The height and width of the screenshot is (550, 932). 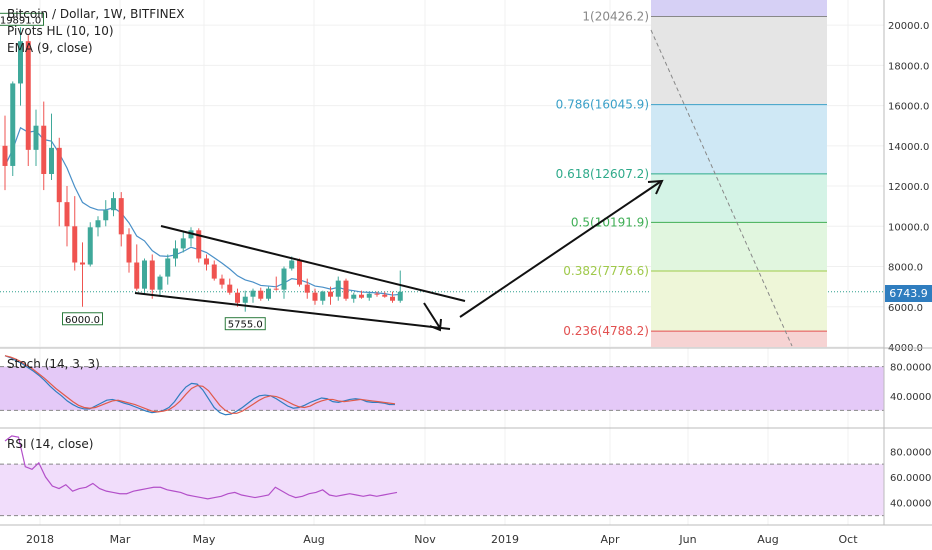 I want to click on ema-9-line, so click(x=202, y=211).